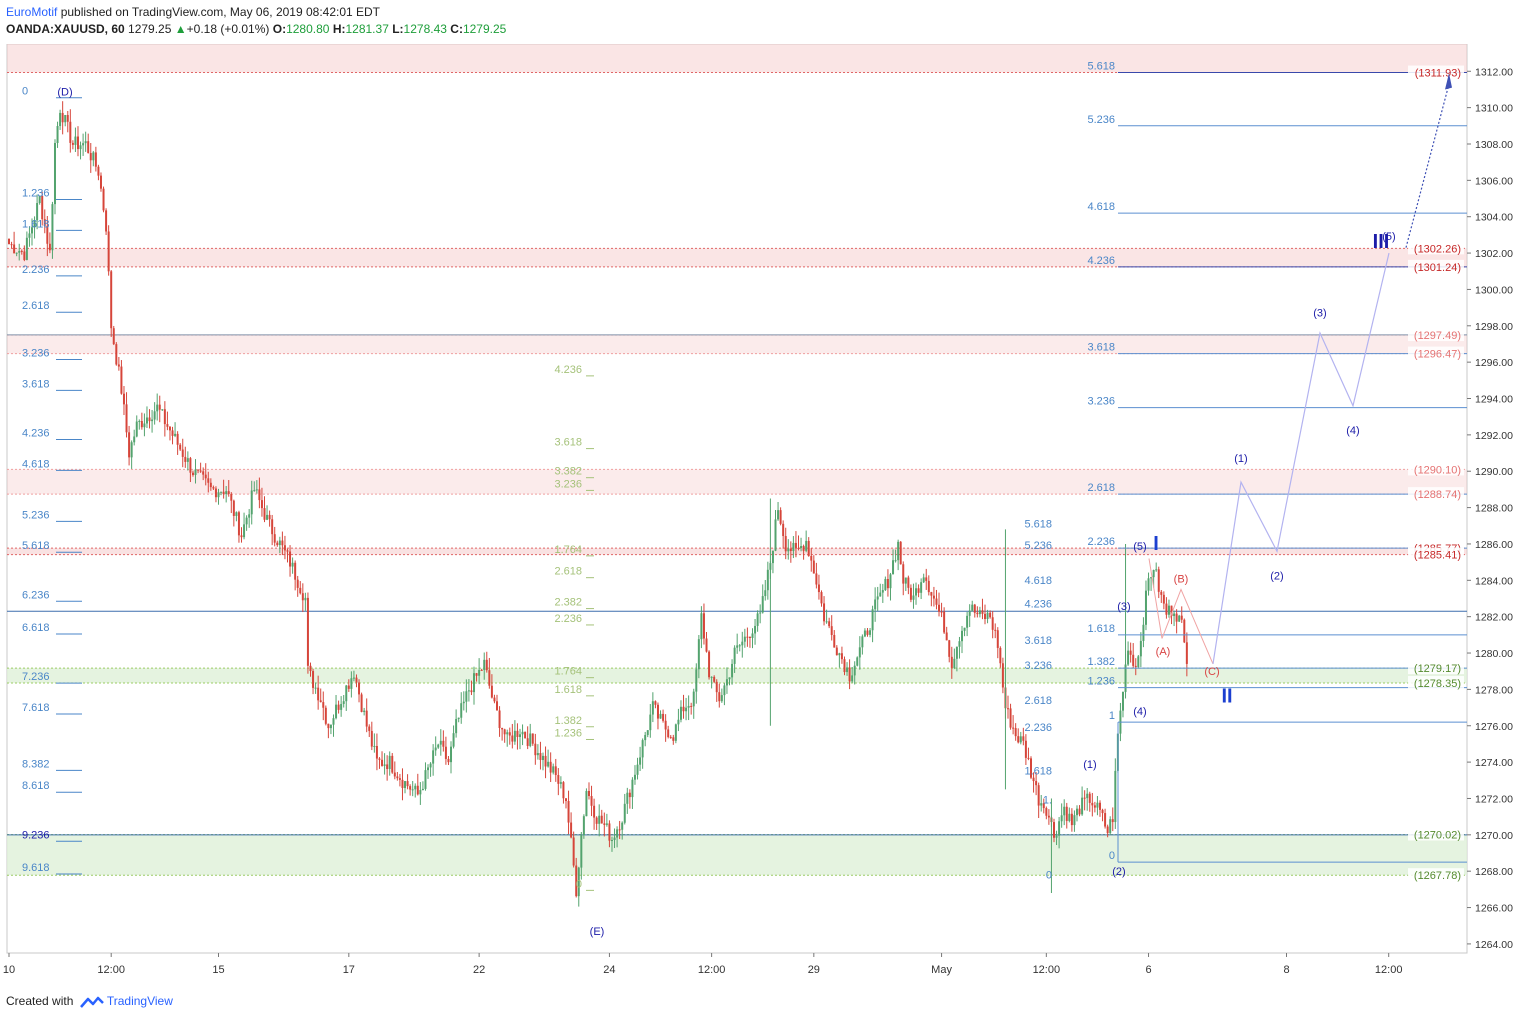  What do you see at coordinates (139, 1001) in the screenshot?
I see `tradingview-brand: TradingView` at bounding box center [139, 1001].